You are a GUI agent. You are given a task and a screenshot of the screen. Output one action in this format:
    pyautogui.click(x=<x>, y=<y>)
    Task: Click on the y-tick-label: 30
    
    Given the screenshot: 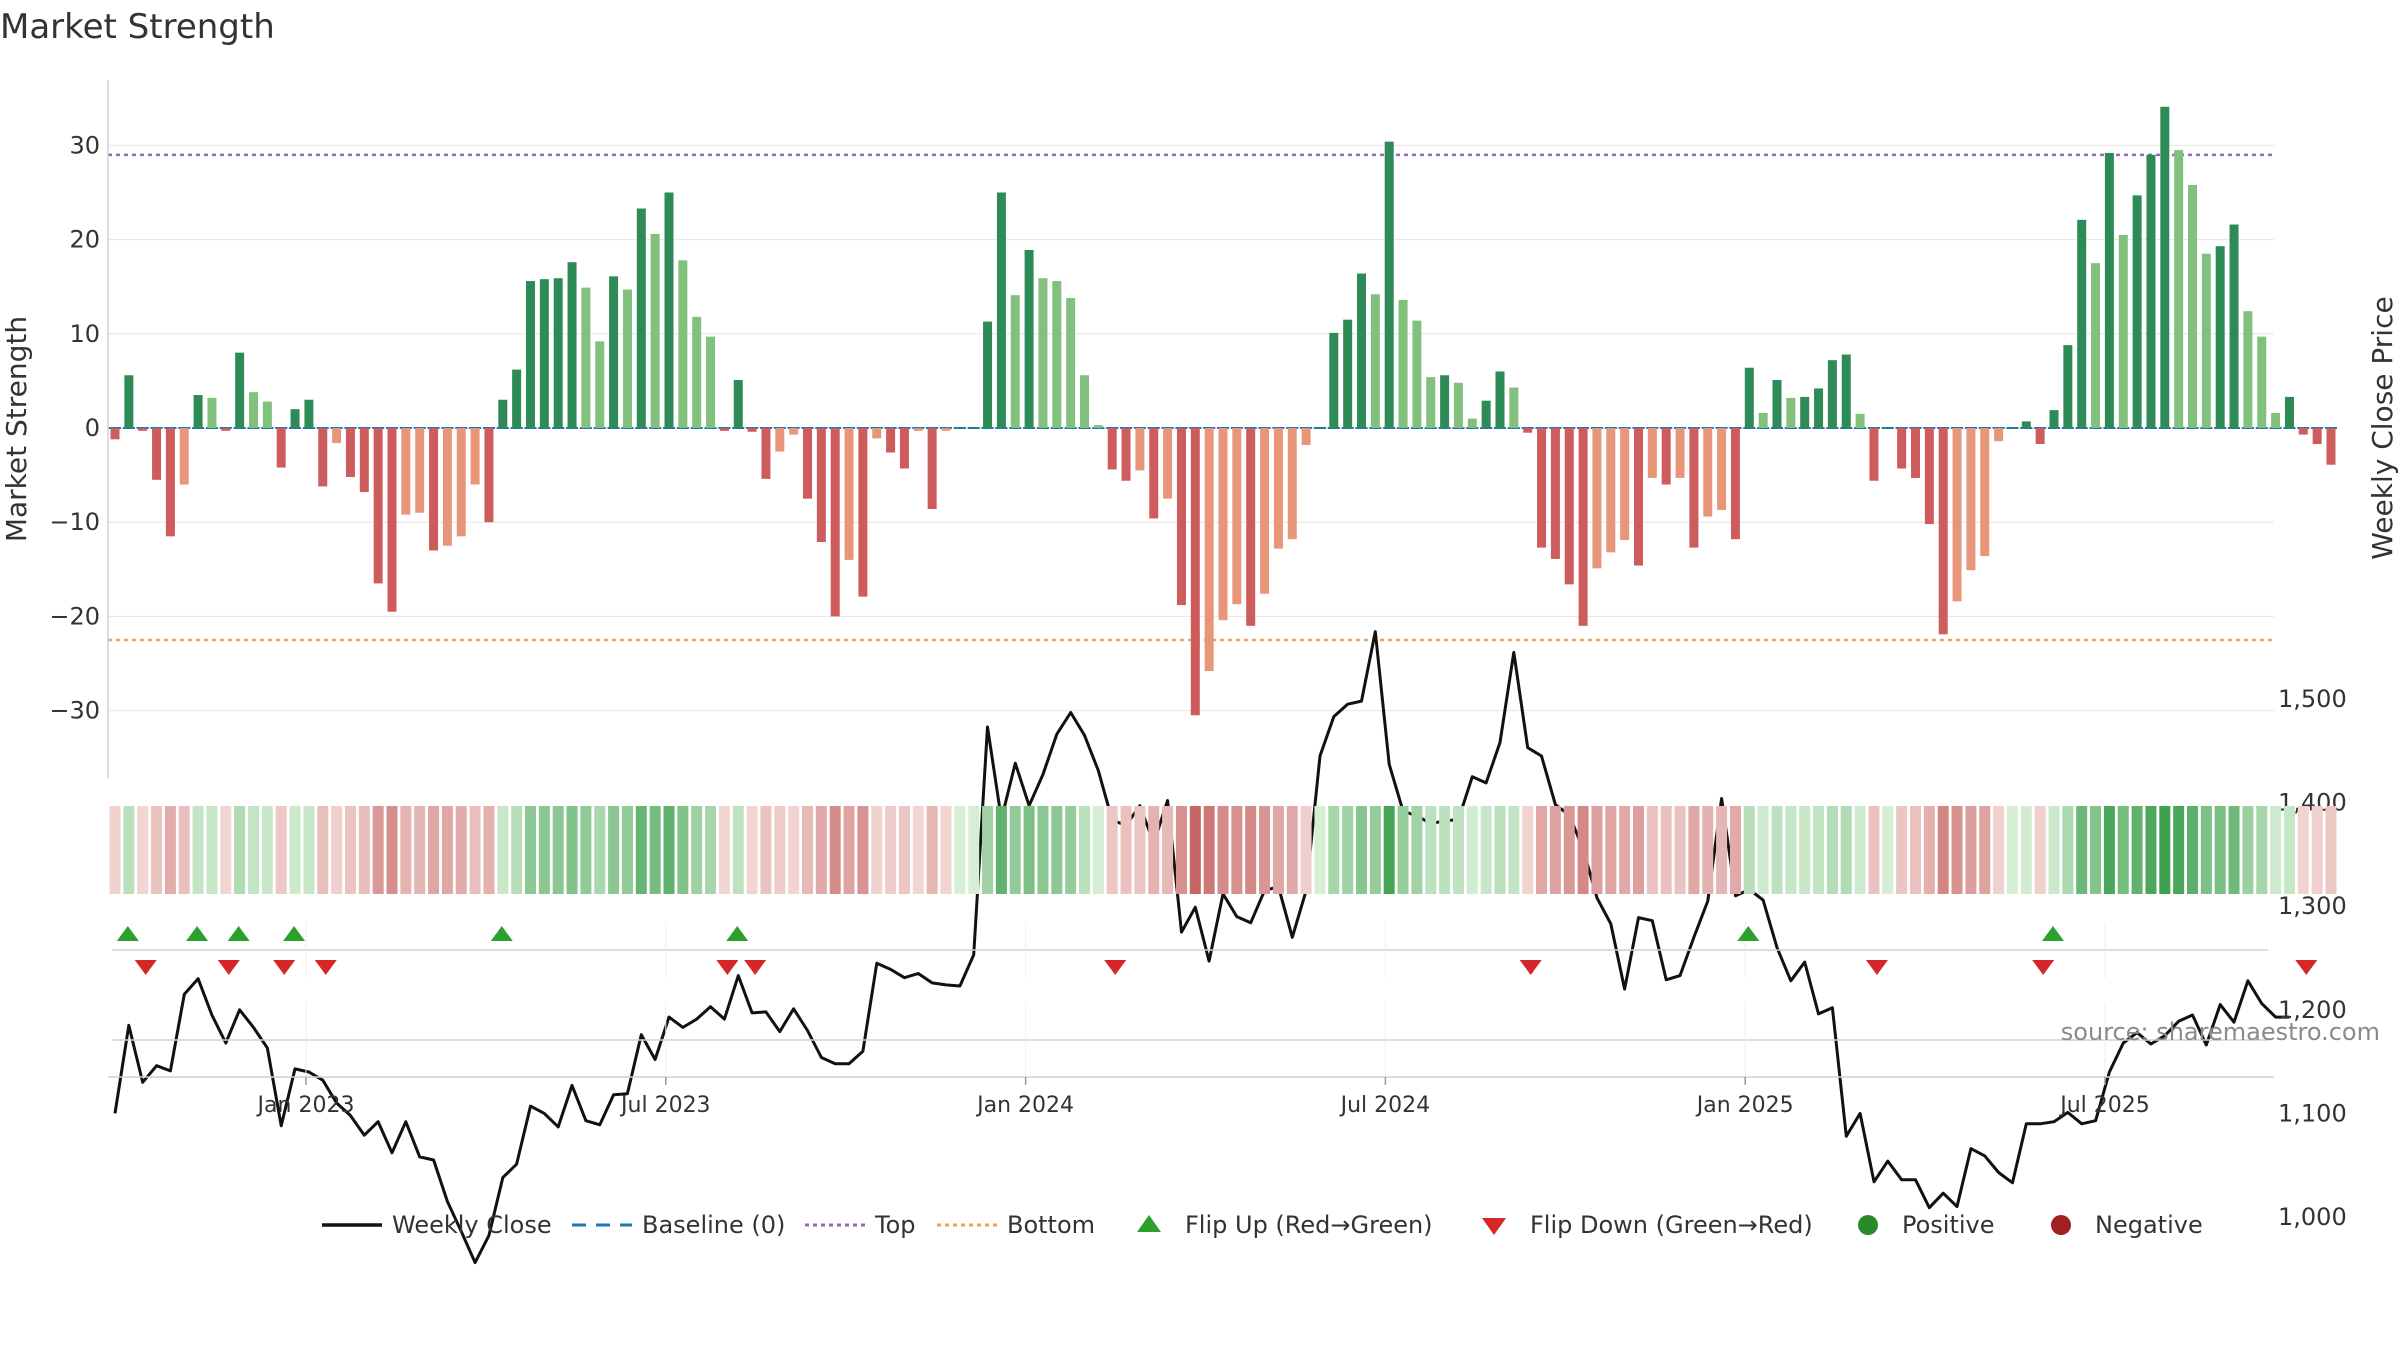 What is the action you would take?
    pyautogui.click(x=84, y=145)
    